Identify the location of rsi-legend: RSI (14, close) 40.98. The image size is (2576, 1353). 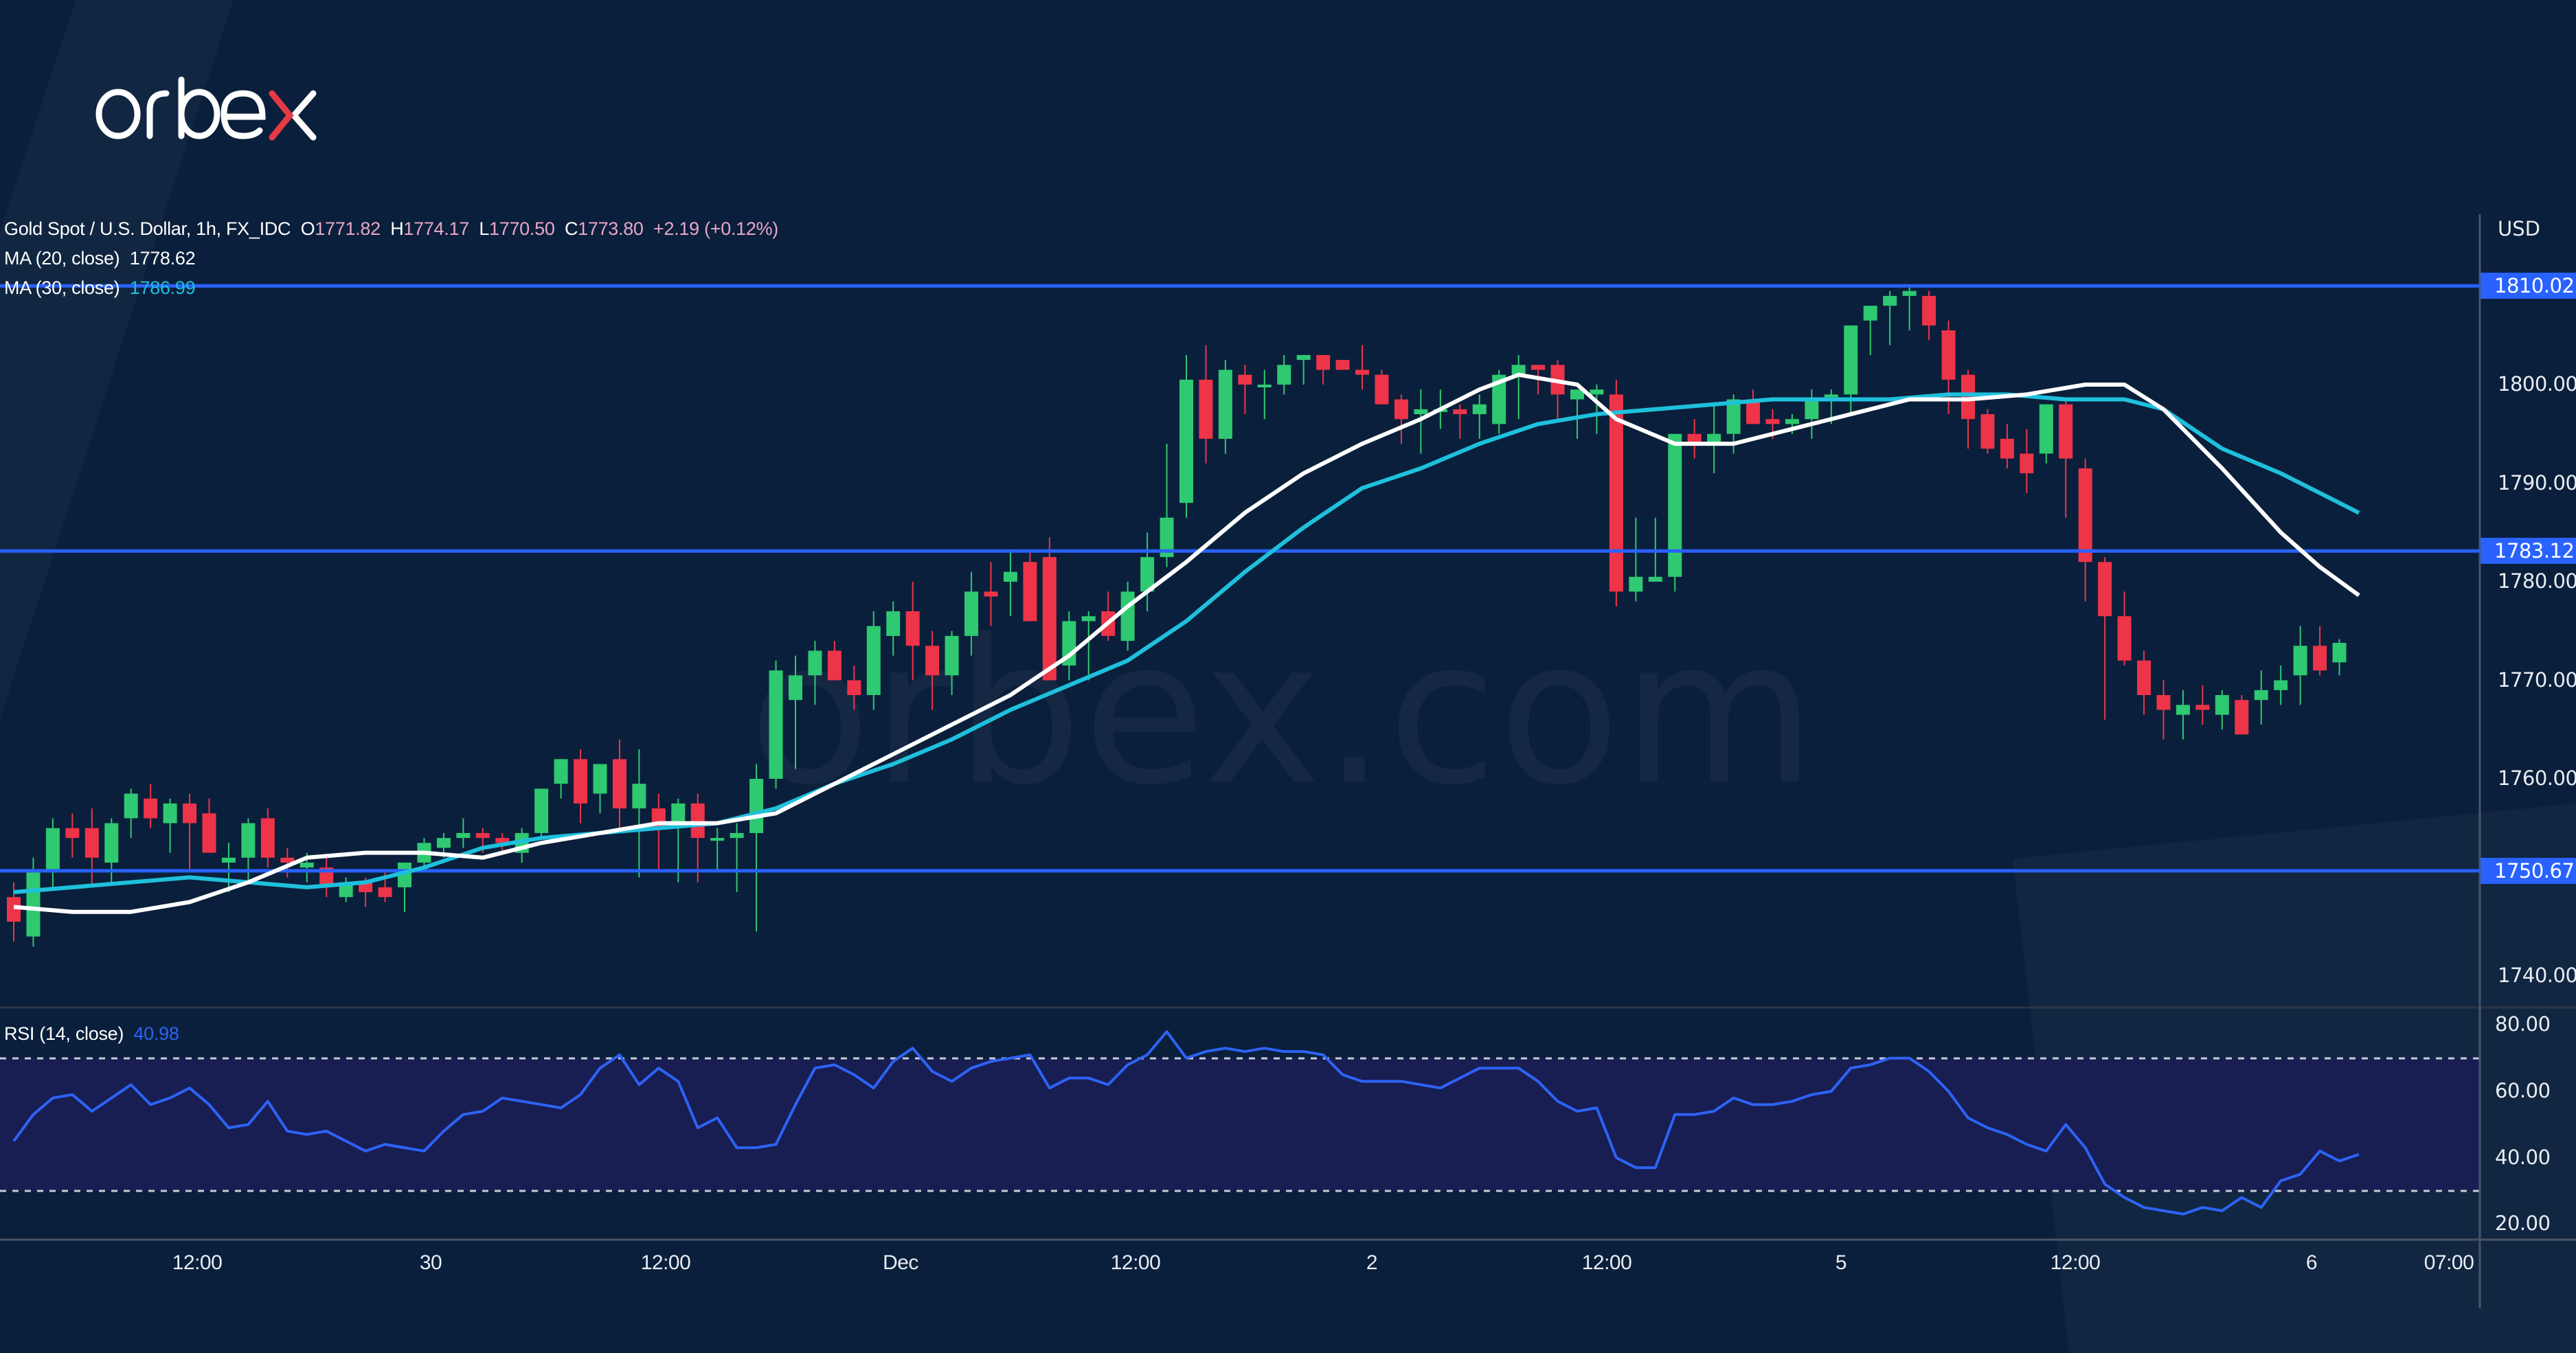
(91, 1034).